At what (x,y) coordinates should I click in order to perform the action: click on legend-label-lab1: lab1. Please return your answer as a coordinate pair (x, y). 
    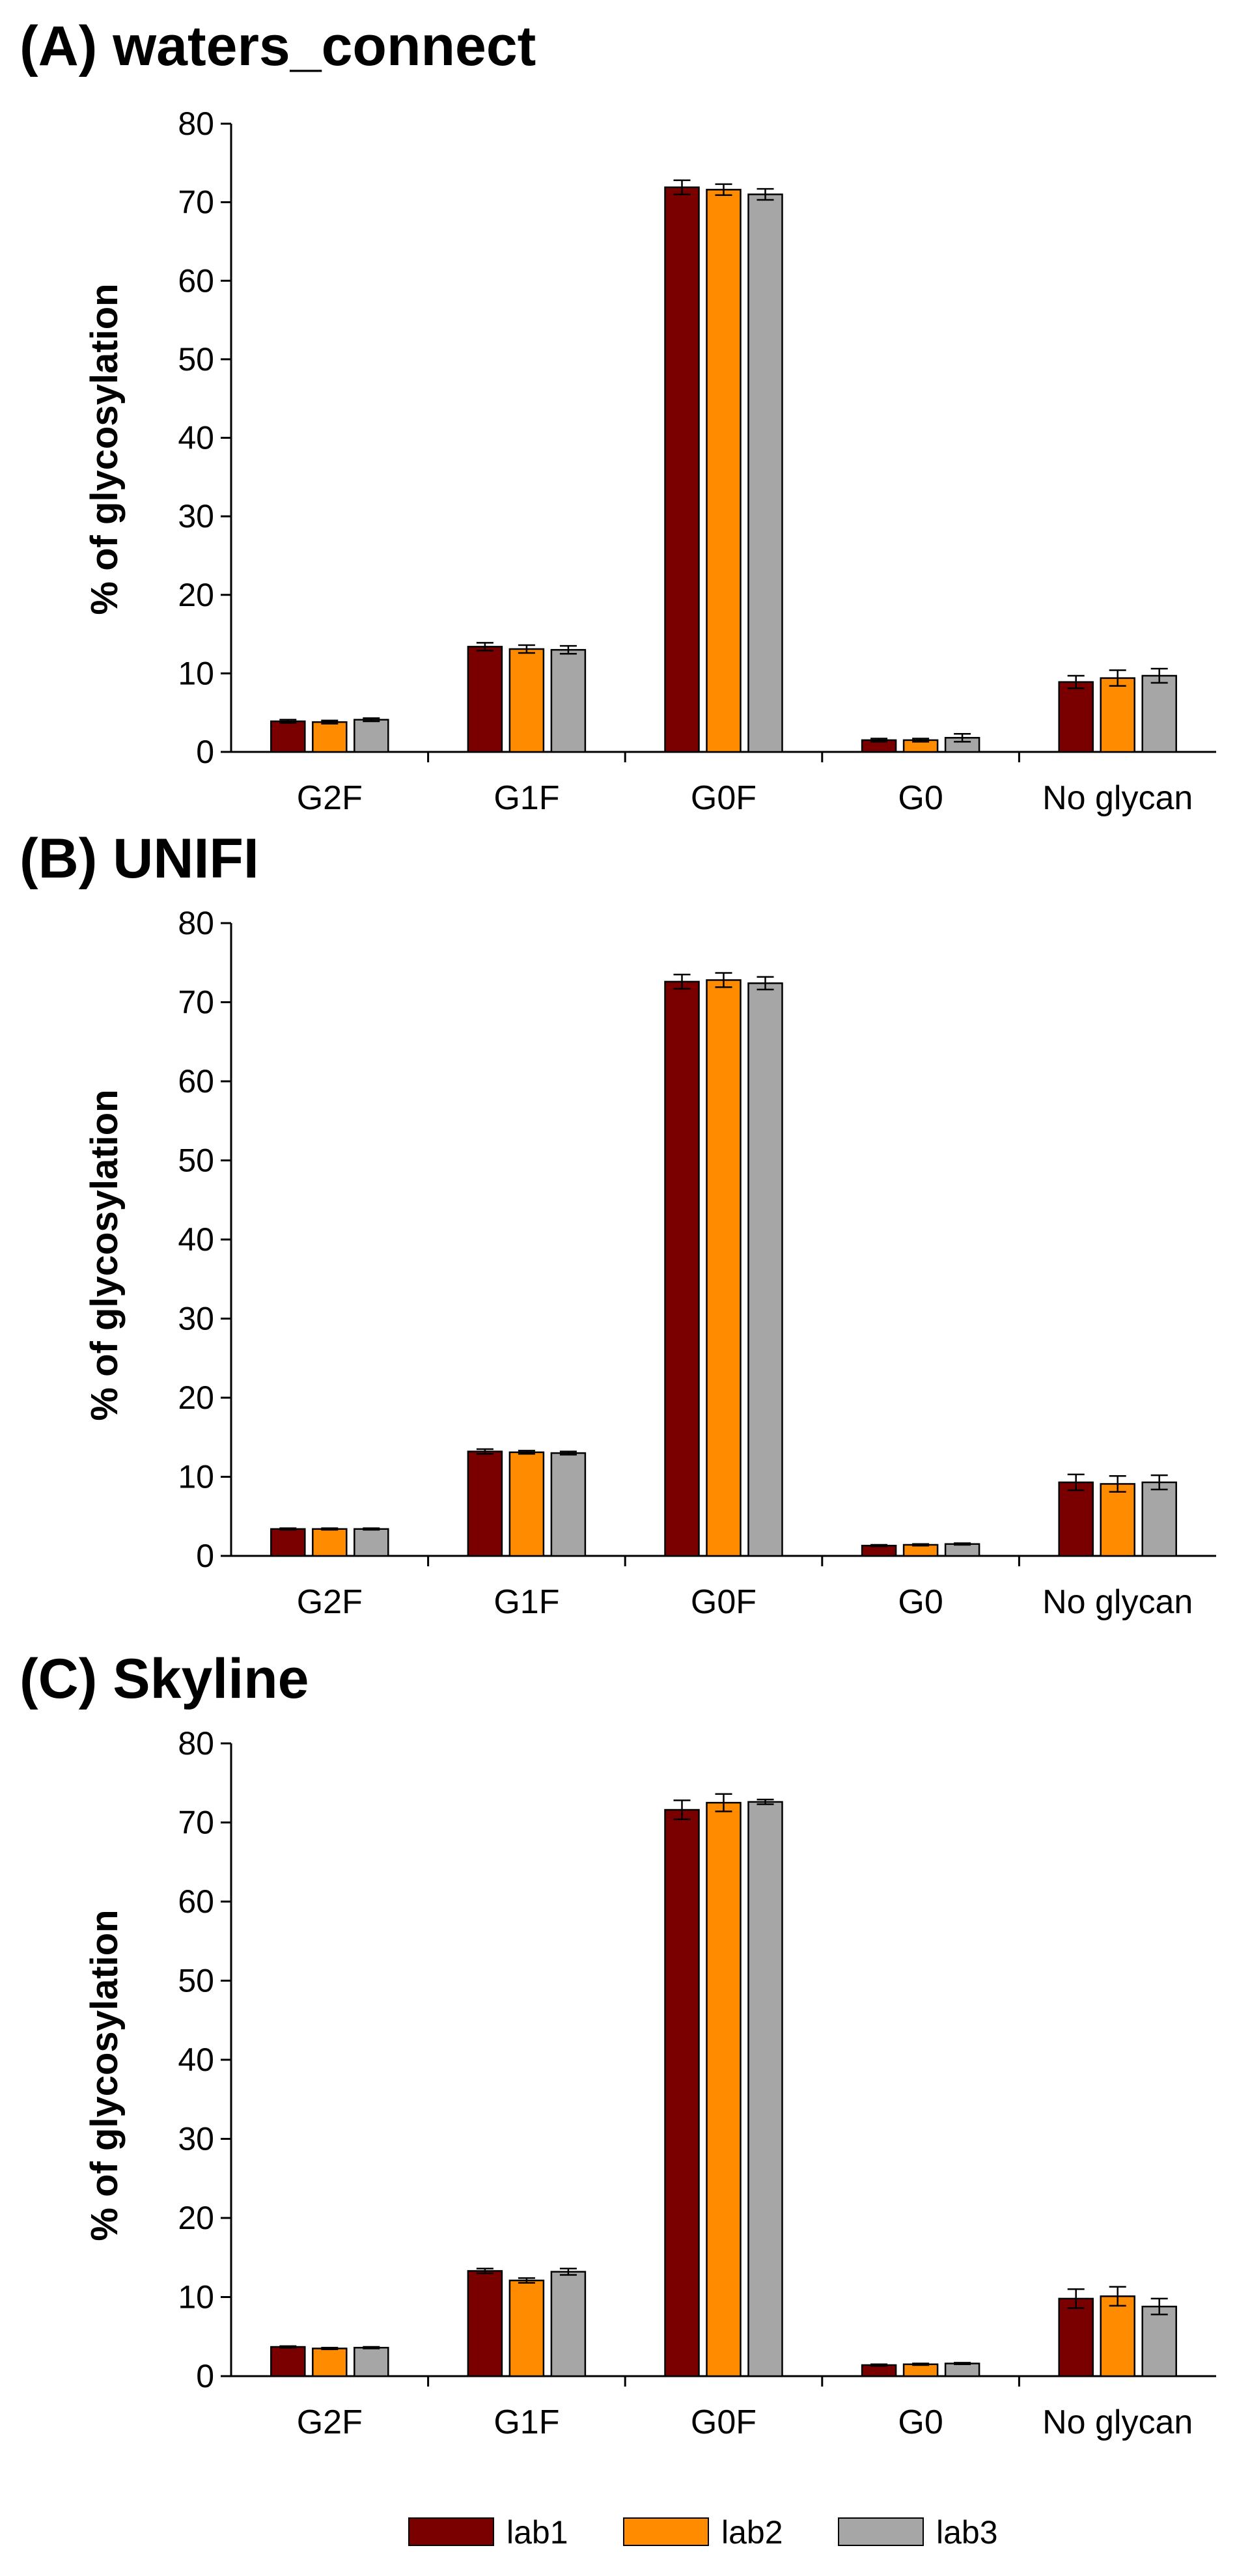
    Looking at the image, I should click on (537, 2532).